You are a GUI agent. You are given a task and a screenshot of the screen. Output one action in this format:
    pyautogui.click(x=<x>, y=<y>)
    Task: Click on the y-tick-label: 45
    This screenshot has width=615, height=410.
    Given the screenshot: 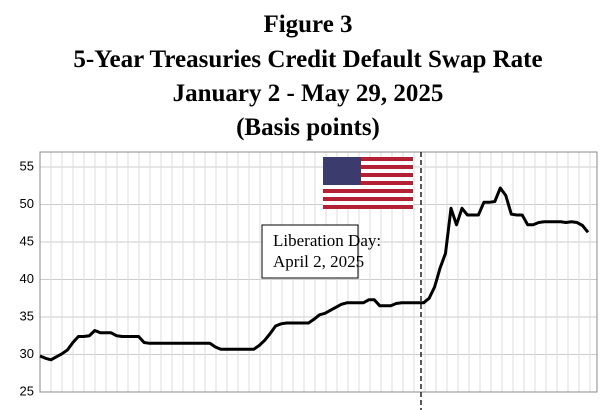 What is the action you would take?
    pyautogui.click(x=27, y=240)
    